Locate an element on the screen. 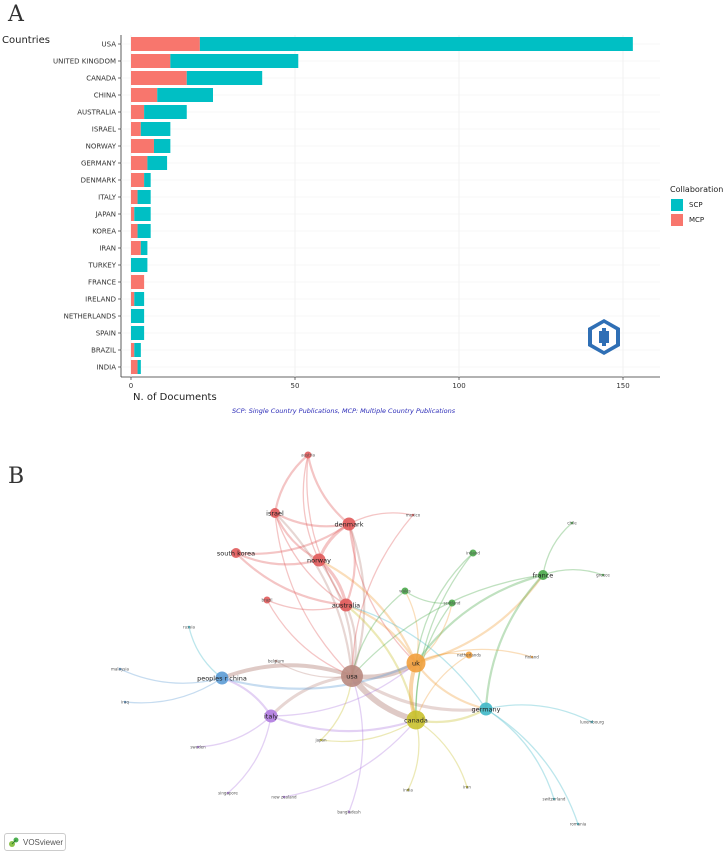  legend-swatch-scp is located at coordinates (677, 205).